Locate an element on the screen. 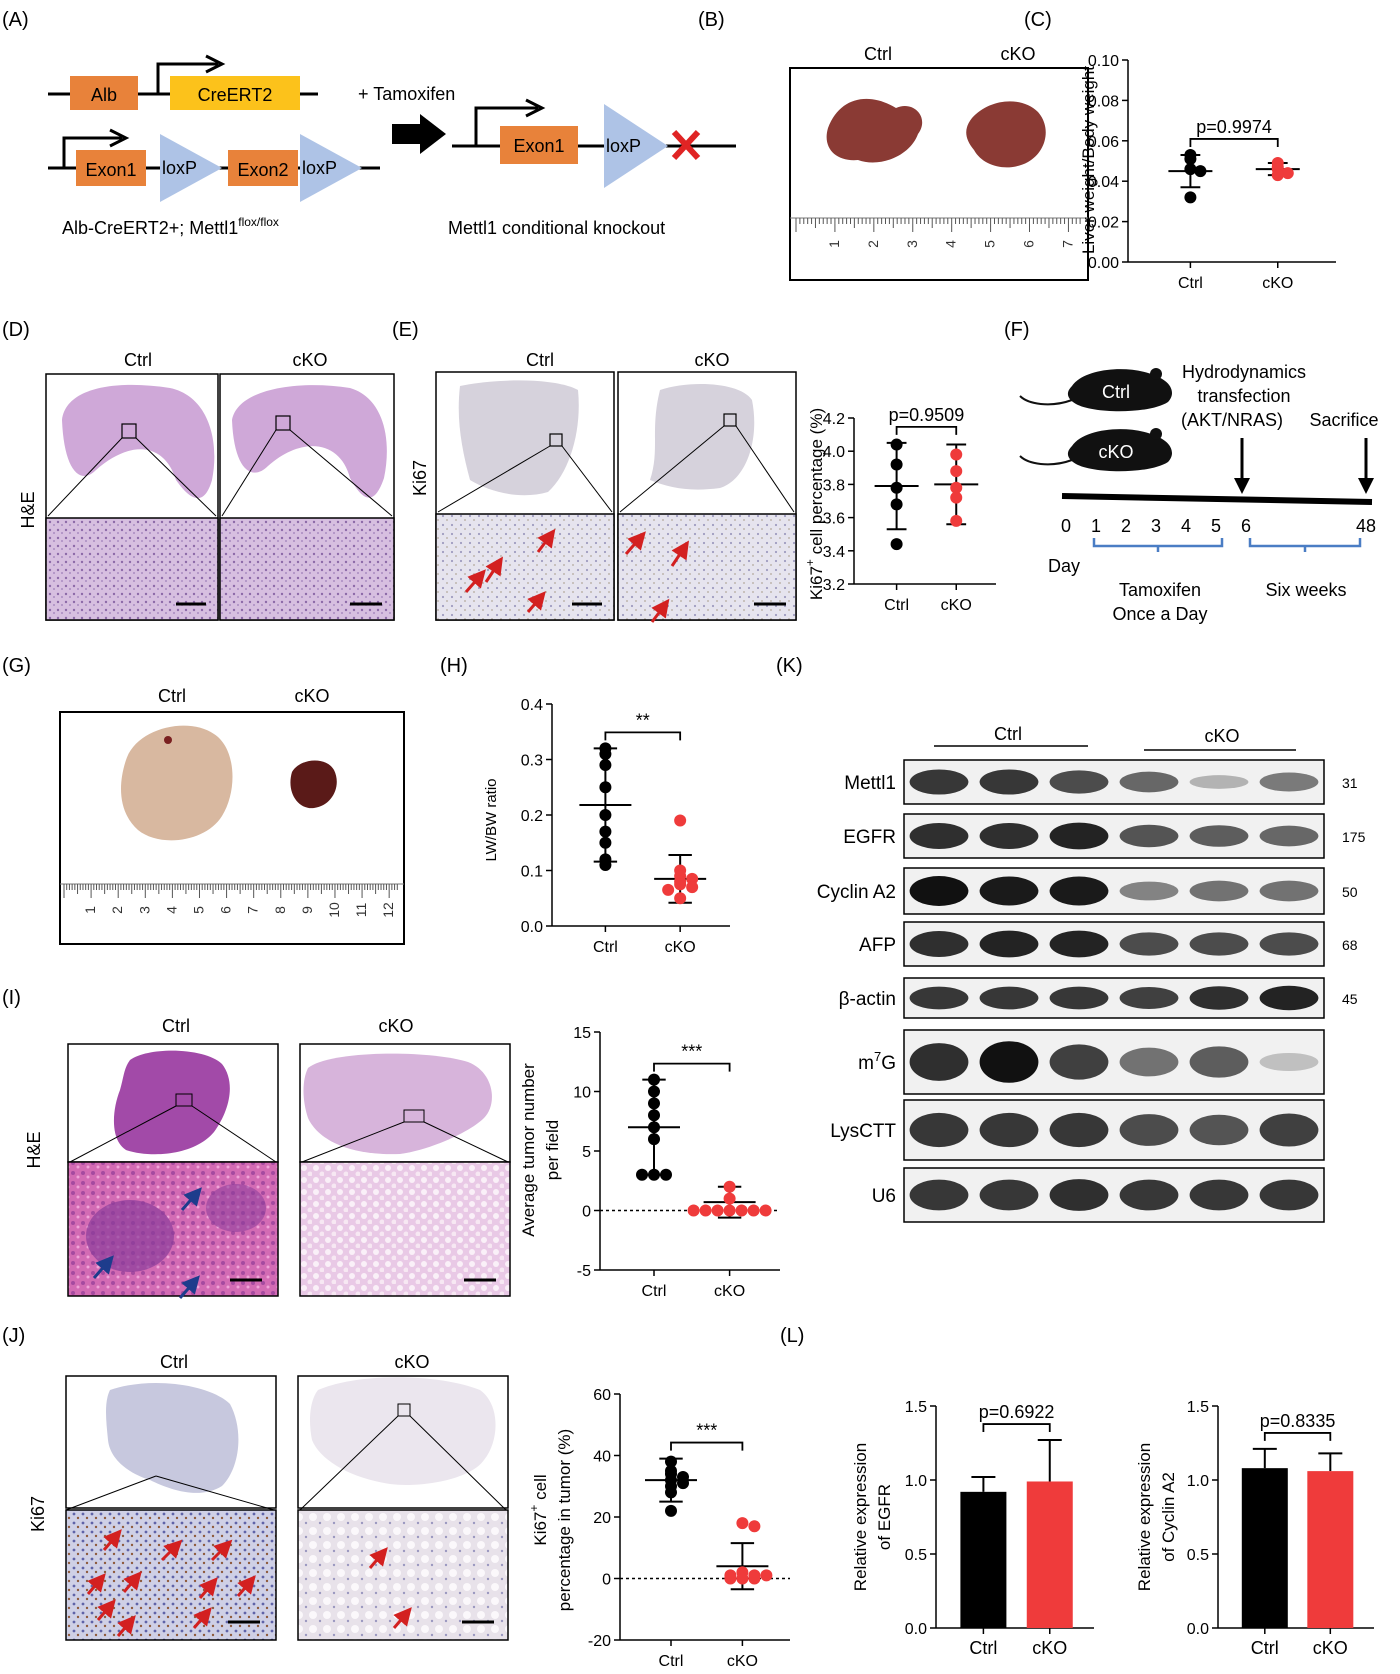  y-tick-label: 3.2 is located at coordinates (834, 585).